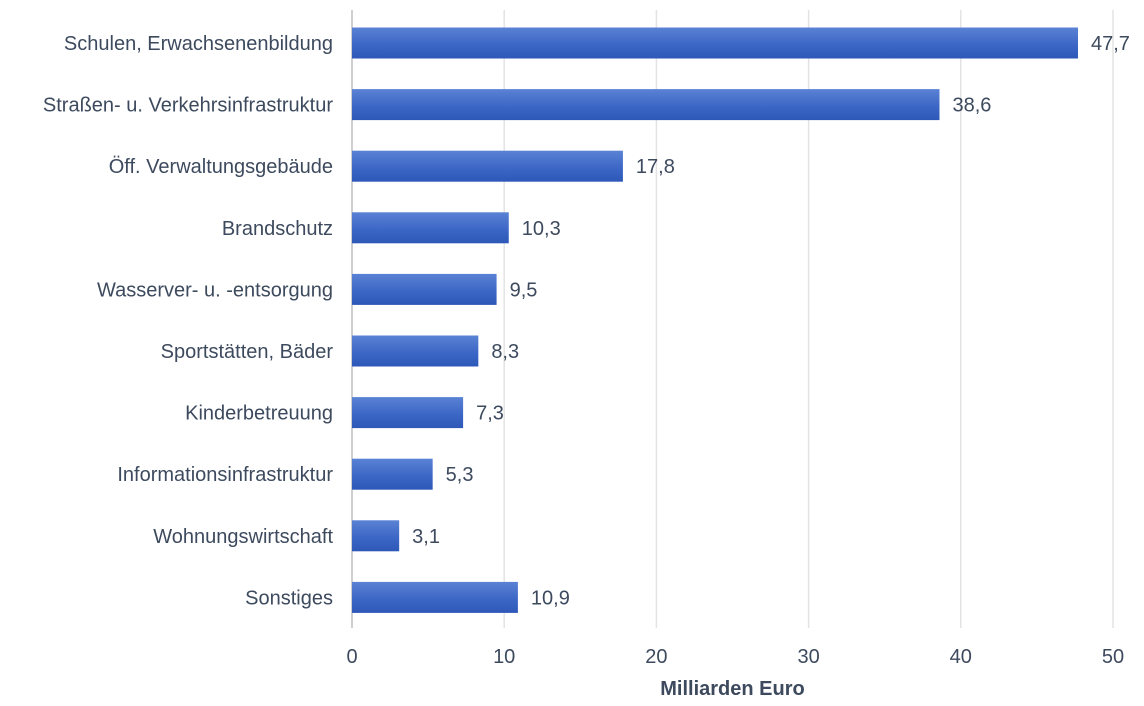 This screenshot has width=1144, height=706. Describe the element at coordinates (808, 657) in the screenshot. I see `x-tick-label-30: 30` at that location.